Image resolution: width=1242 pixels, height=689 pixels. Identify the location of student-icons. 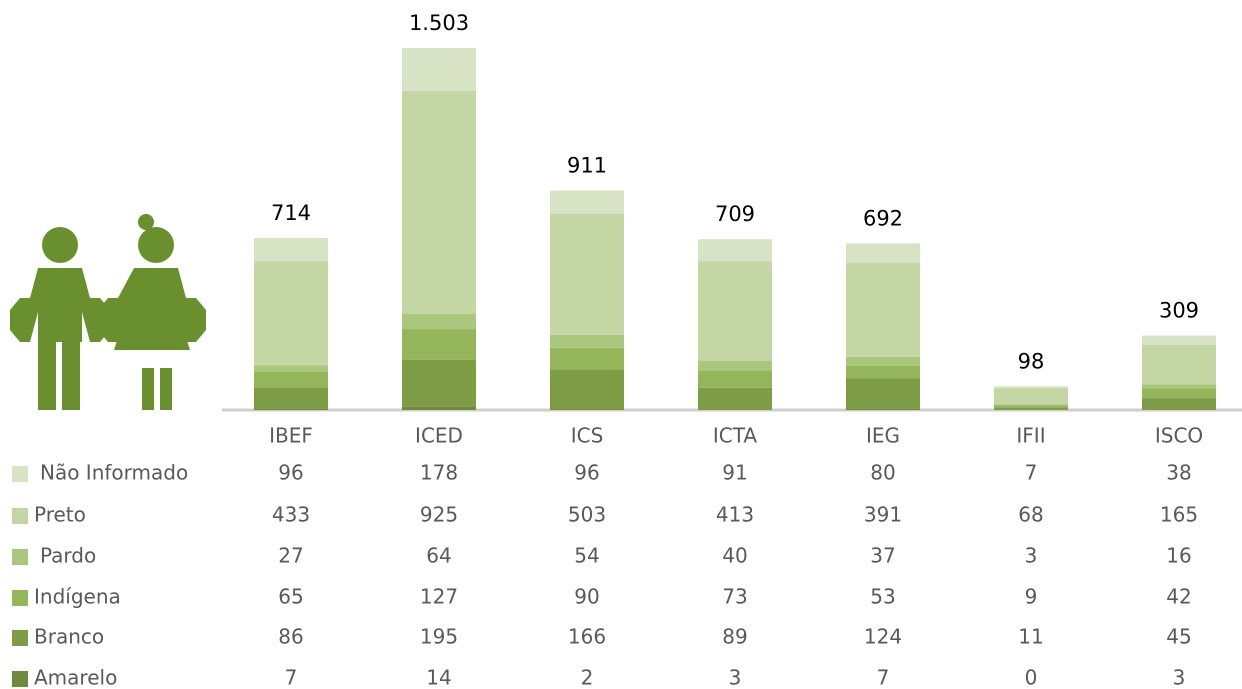
(108, 312).